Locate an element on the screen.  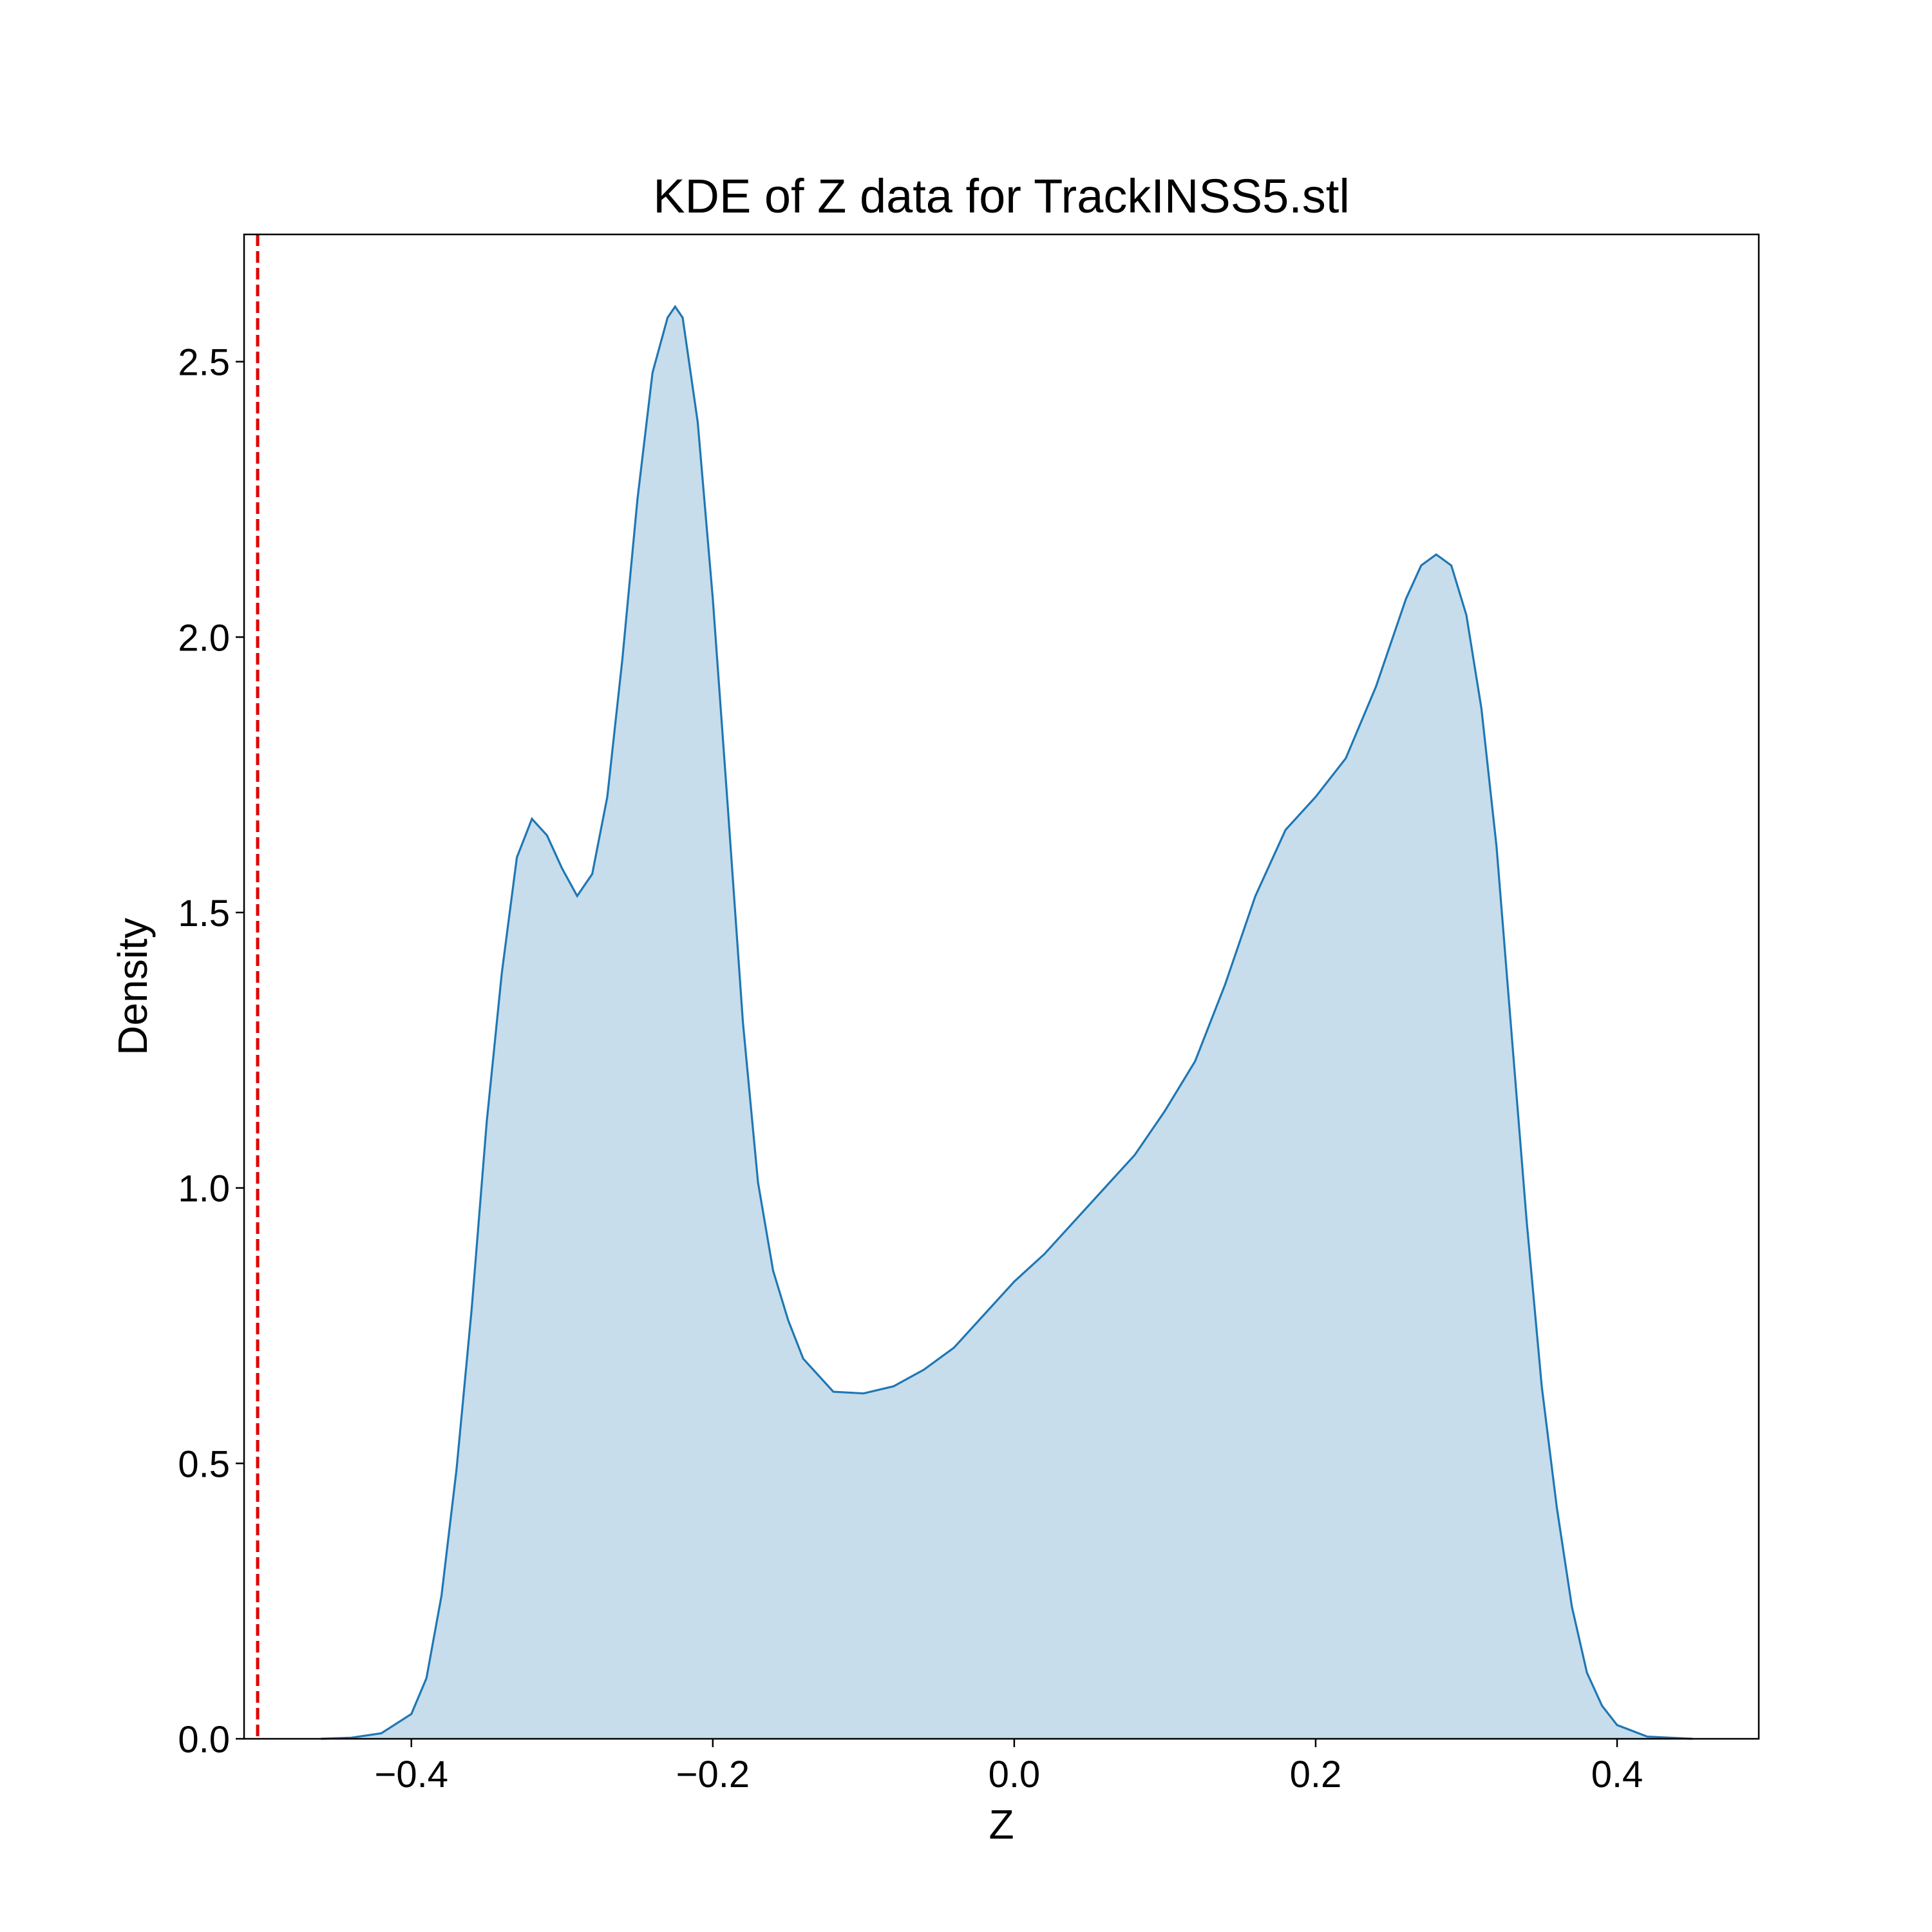
y-tick-label: 2.5 is located at coordinates (204, 363).